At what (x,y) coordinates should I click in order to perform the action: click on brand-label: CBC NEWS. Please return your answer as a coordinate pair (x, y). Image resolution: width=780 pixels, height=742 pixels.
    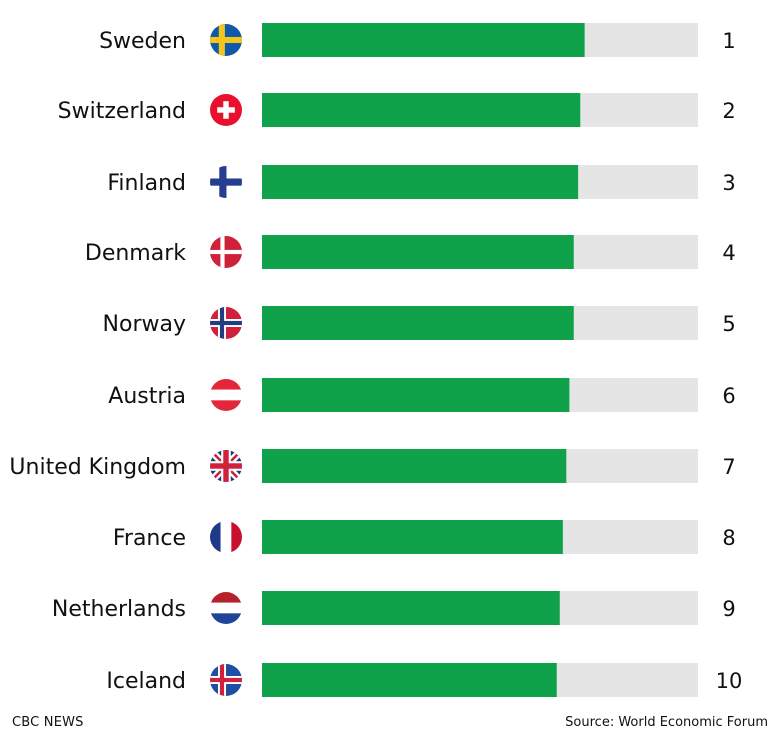
    Looking at the image, I should click on (48, 722).